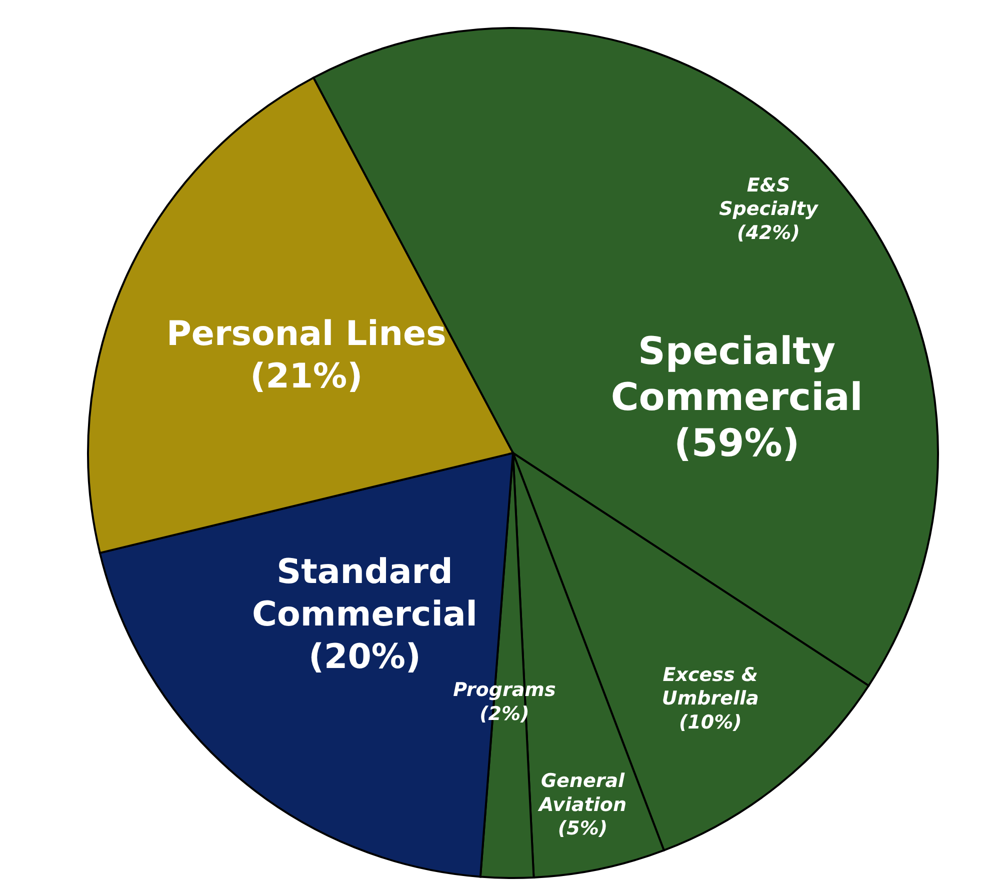  What do you see at coordinates (505, 714) in the screenshot?
I see `data-label: (2%)` at bounding box center [505, 714].